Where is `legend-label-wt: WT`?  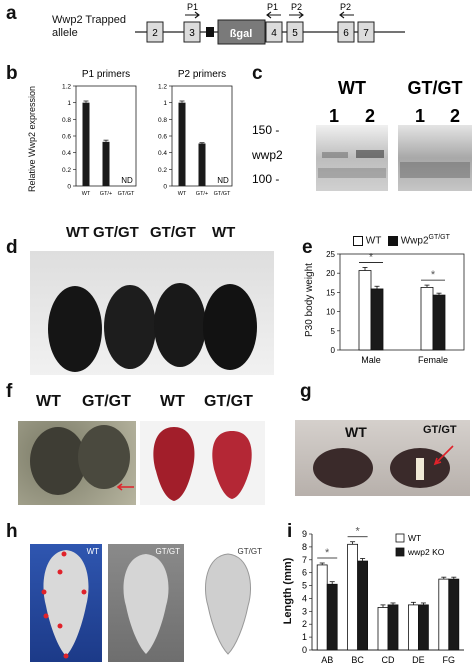
legend-label-wt: WT is located at coordinates (373, 241).